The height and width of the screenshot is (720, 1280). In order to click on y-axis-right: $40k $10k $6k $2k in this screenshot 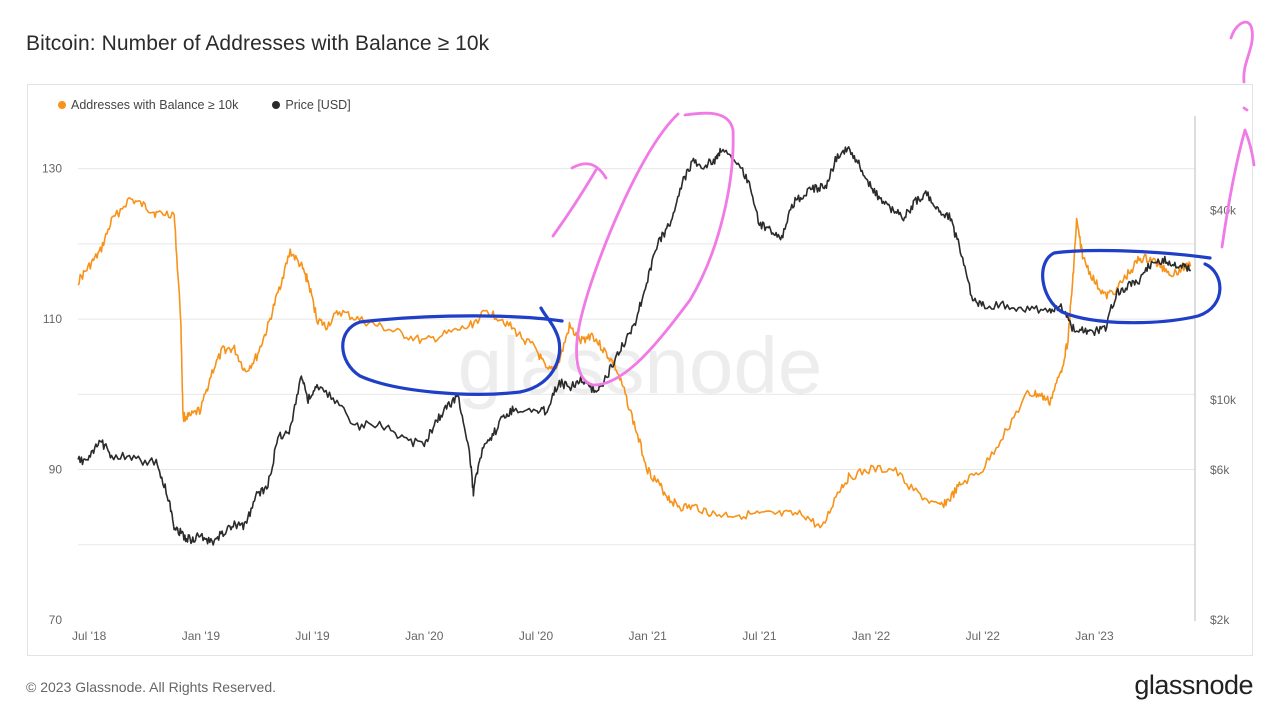, I will do `click(1223, 415)`.